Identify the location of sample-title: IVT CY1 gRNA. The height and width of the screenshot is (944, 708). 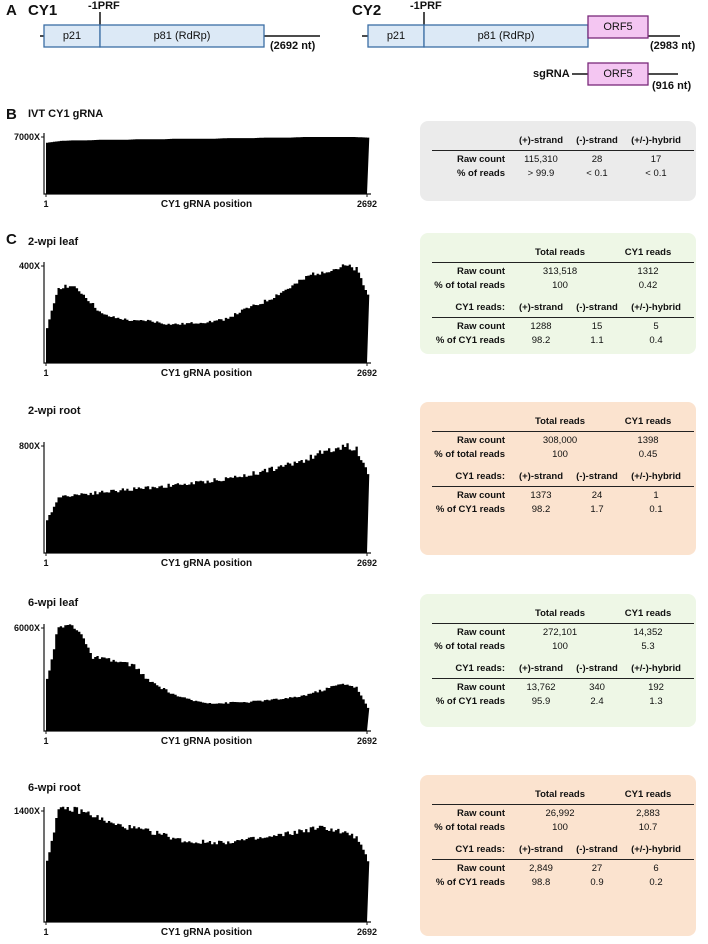
(66, 114).